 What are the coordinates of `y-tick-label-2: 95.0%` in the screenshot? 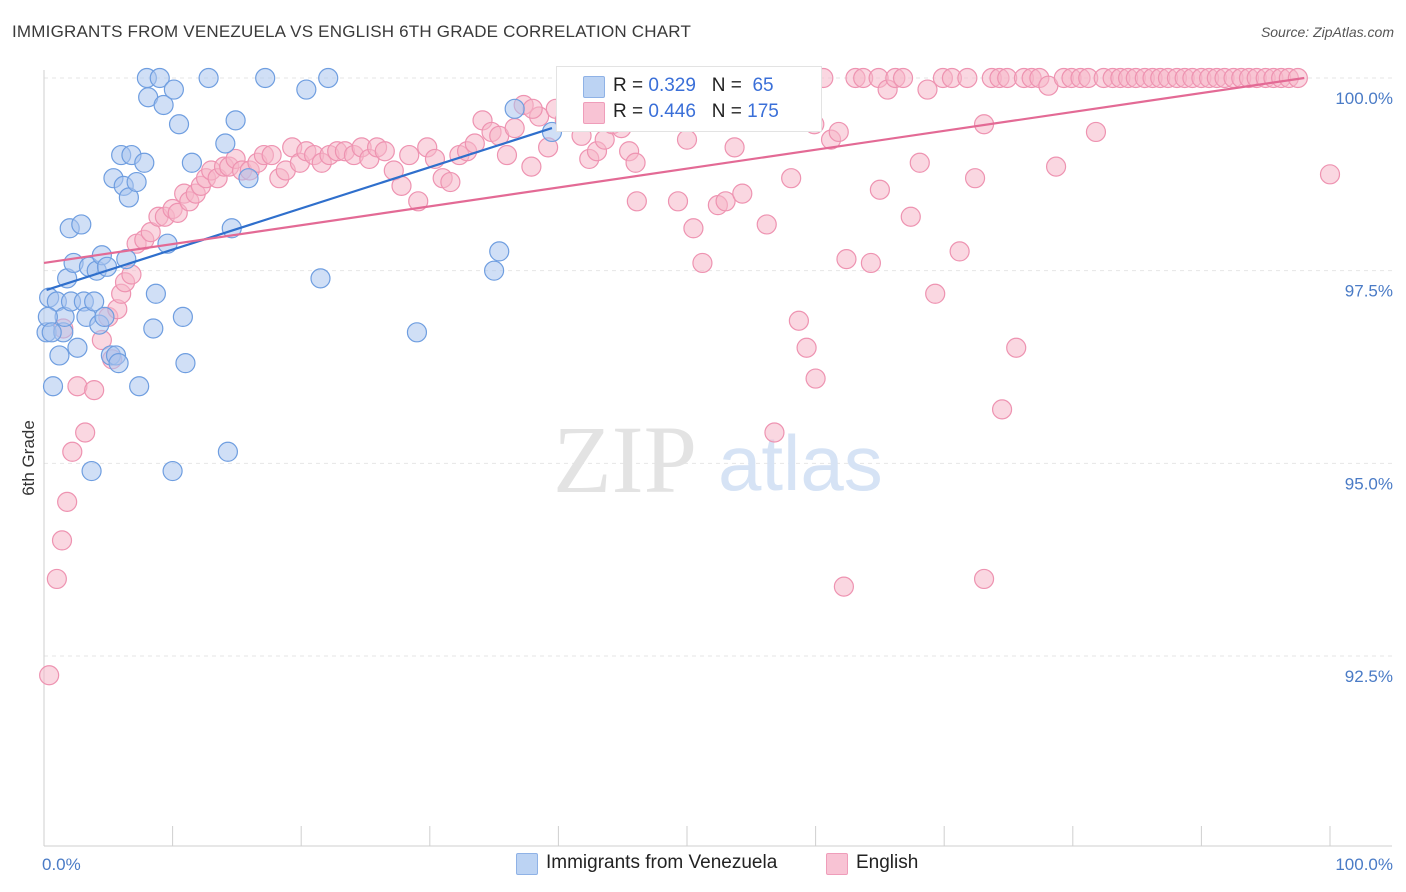 It's located at (1369, 483).